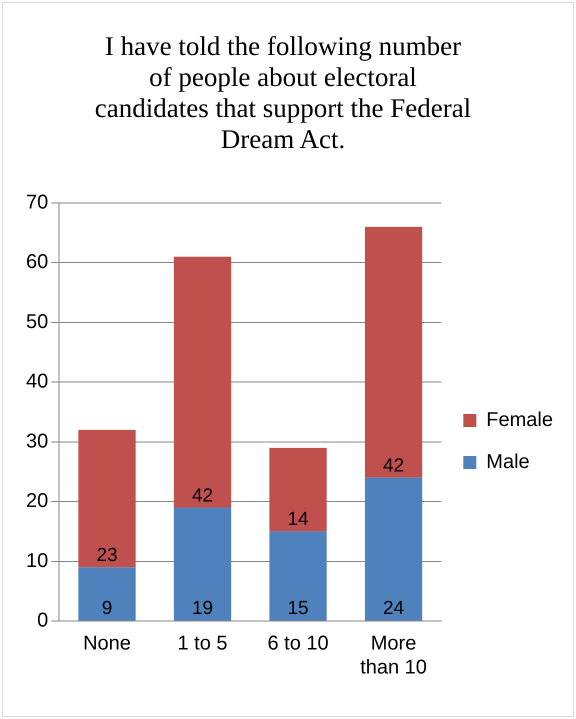 Image resolution: width=576 pixels, height=719 pixels. What do you see at coordinates (508, 462) in the screenshot?
I see `legend-label: Male` at bounding box center [508, 462].